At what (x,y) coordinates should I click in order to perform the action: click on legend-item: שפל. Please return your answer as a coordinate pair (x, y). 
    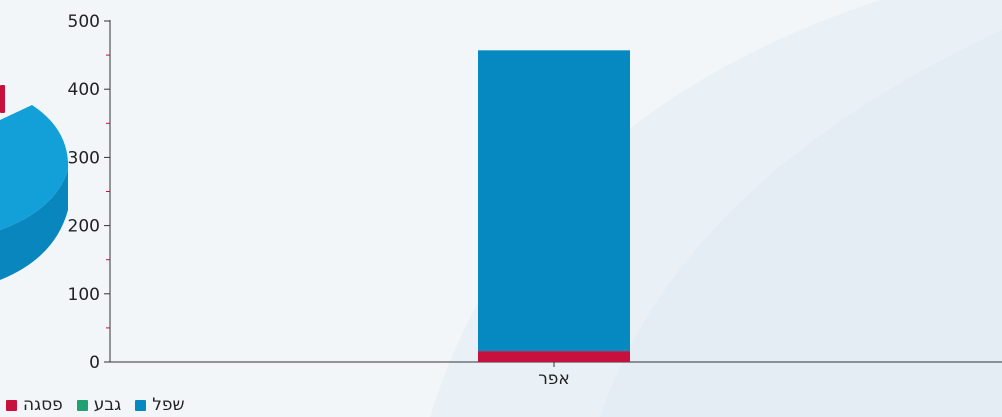
    Looking at the image, I should click on (160, 405).